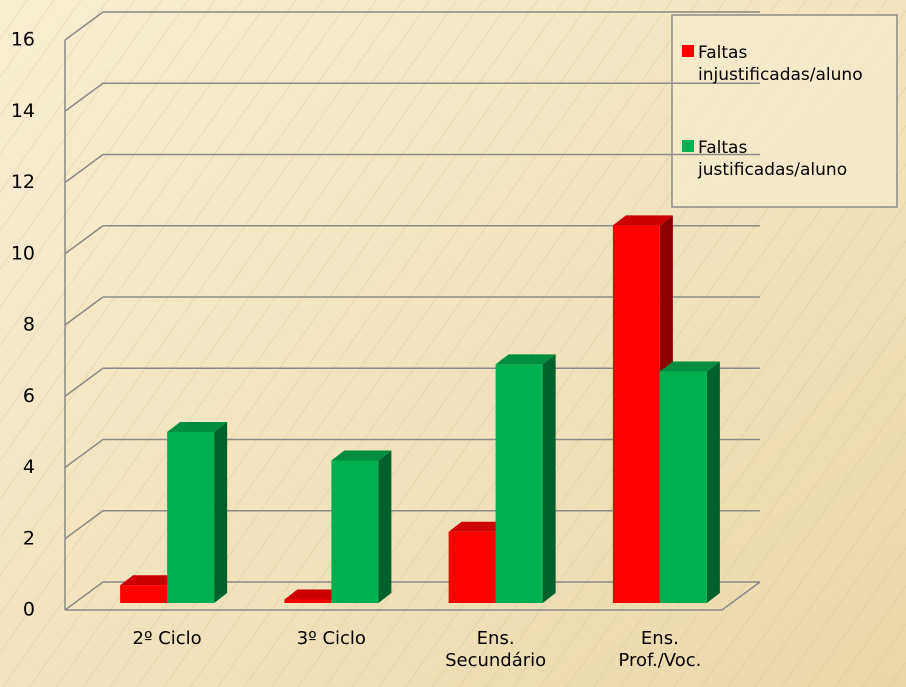 Image resolution: width=906 pixels, height=687 pixels. Describe the element at coordinates (23, 111) in the screenshot. I see `y-tick-label: 14` at that location.